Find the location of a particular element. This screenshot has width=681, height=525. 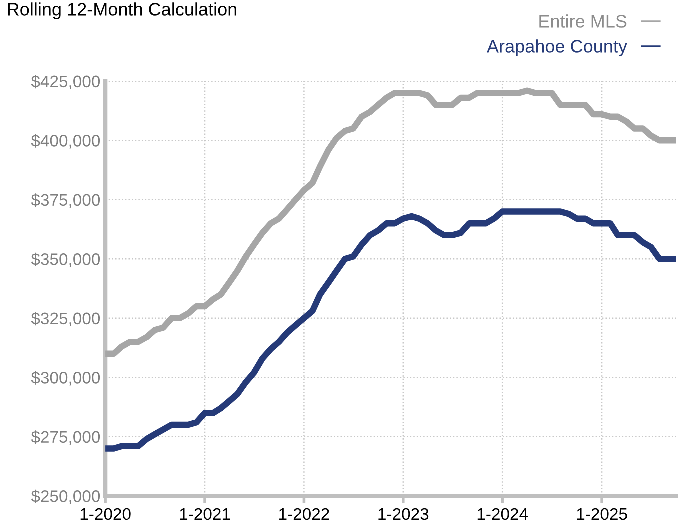

x-tick-label: 1-2025 is located at coordinates (602, 514).